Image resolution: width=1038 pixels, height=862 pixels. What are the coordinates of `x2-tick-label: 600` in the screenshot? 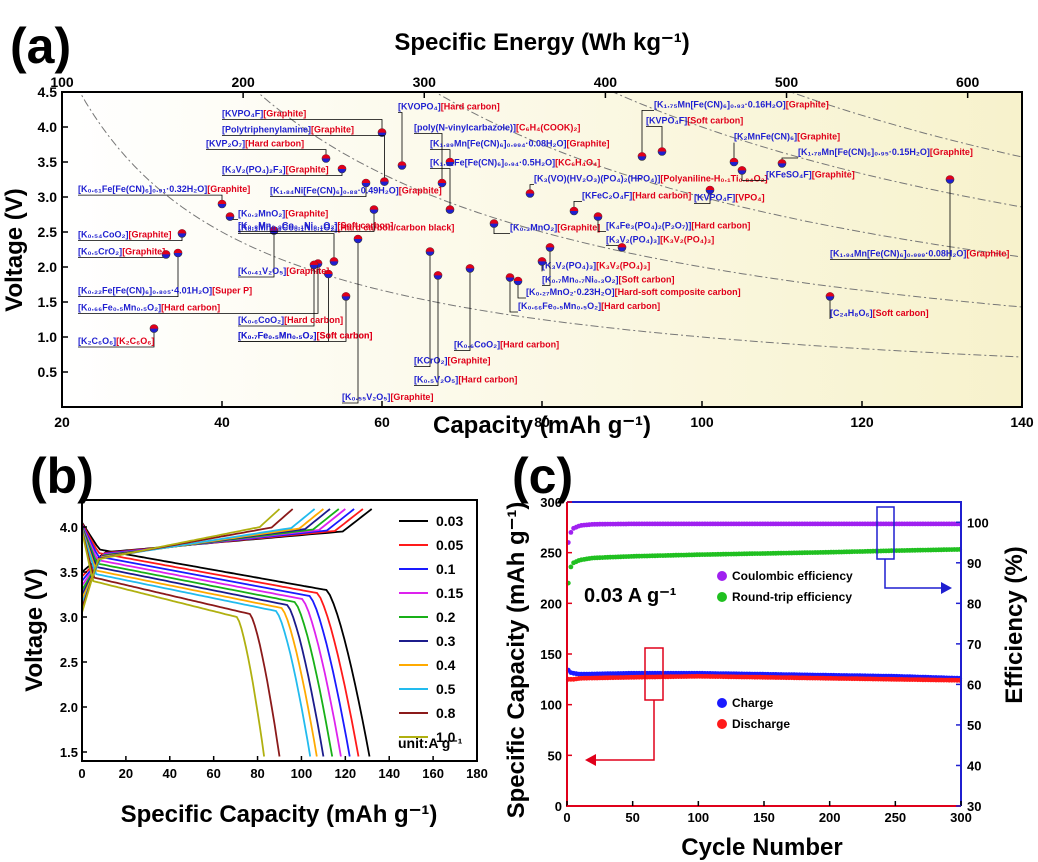 It's located at (968, 82).